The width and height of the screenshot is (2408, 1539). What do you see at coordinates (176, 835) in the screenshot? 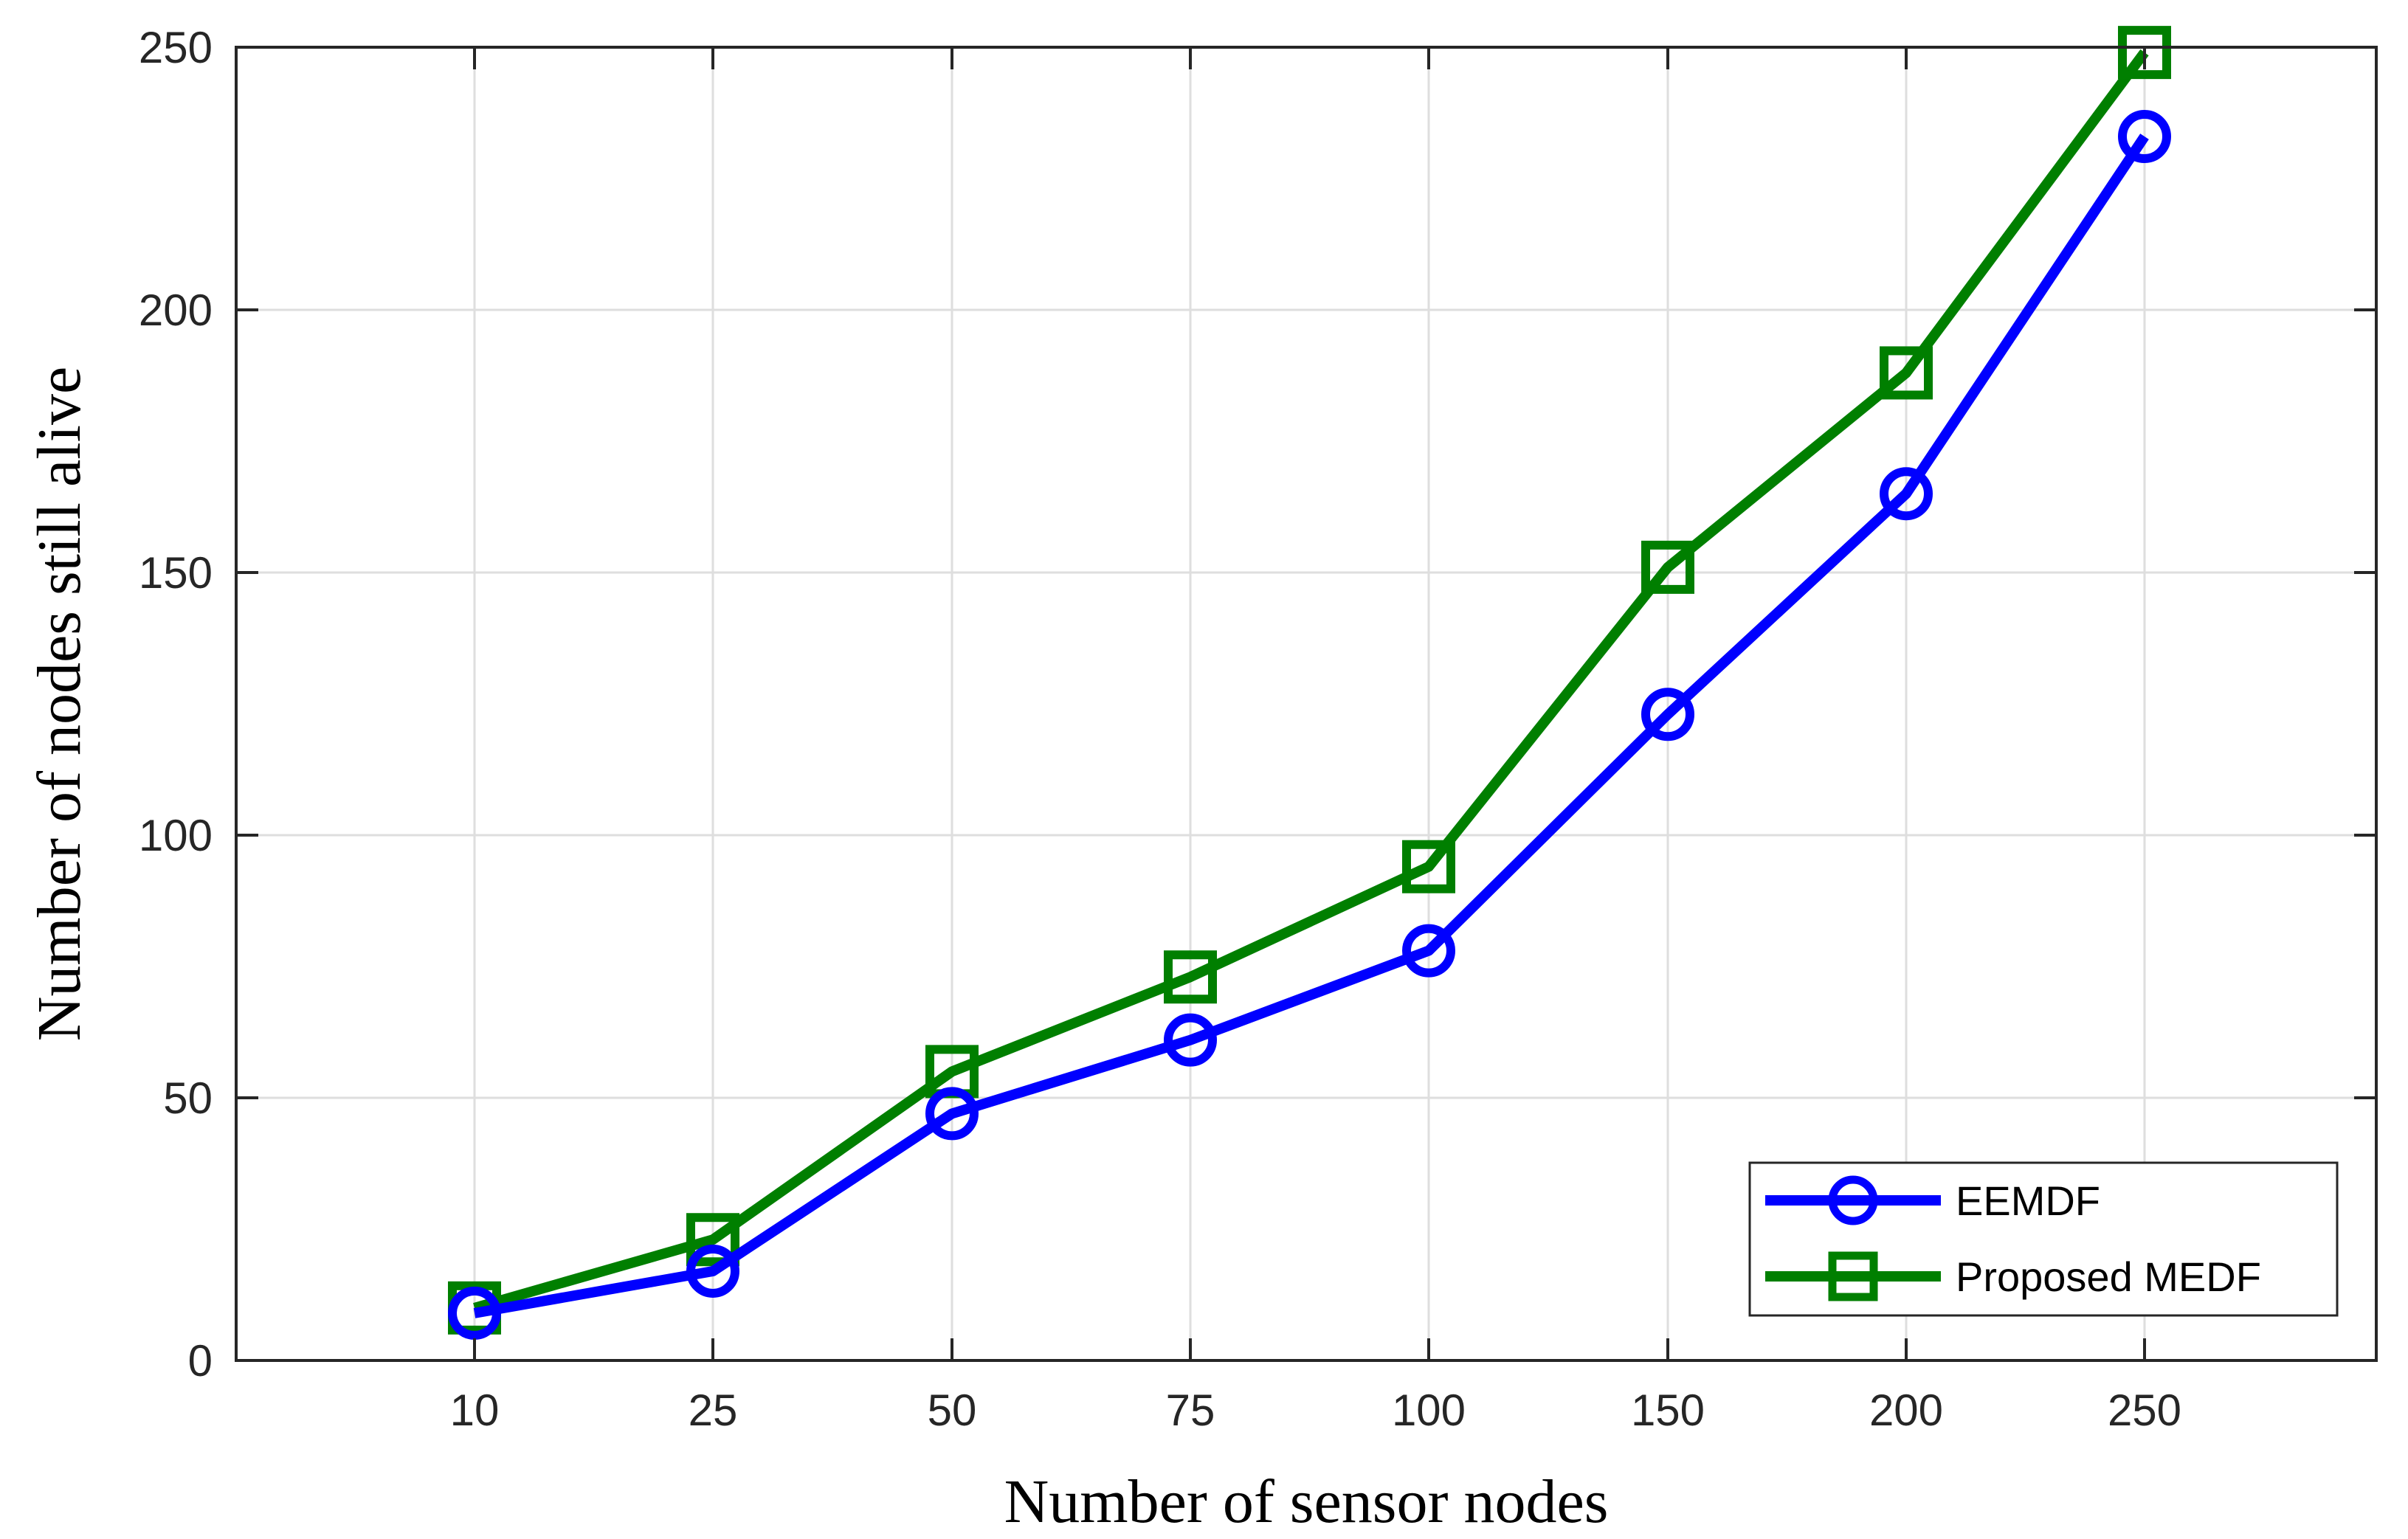
I see `y-tick-label: 100` at bounding box center [176, 835].